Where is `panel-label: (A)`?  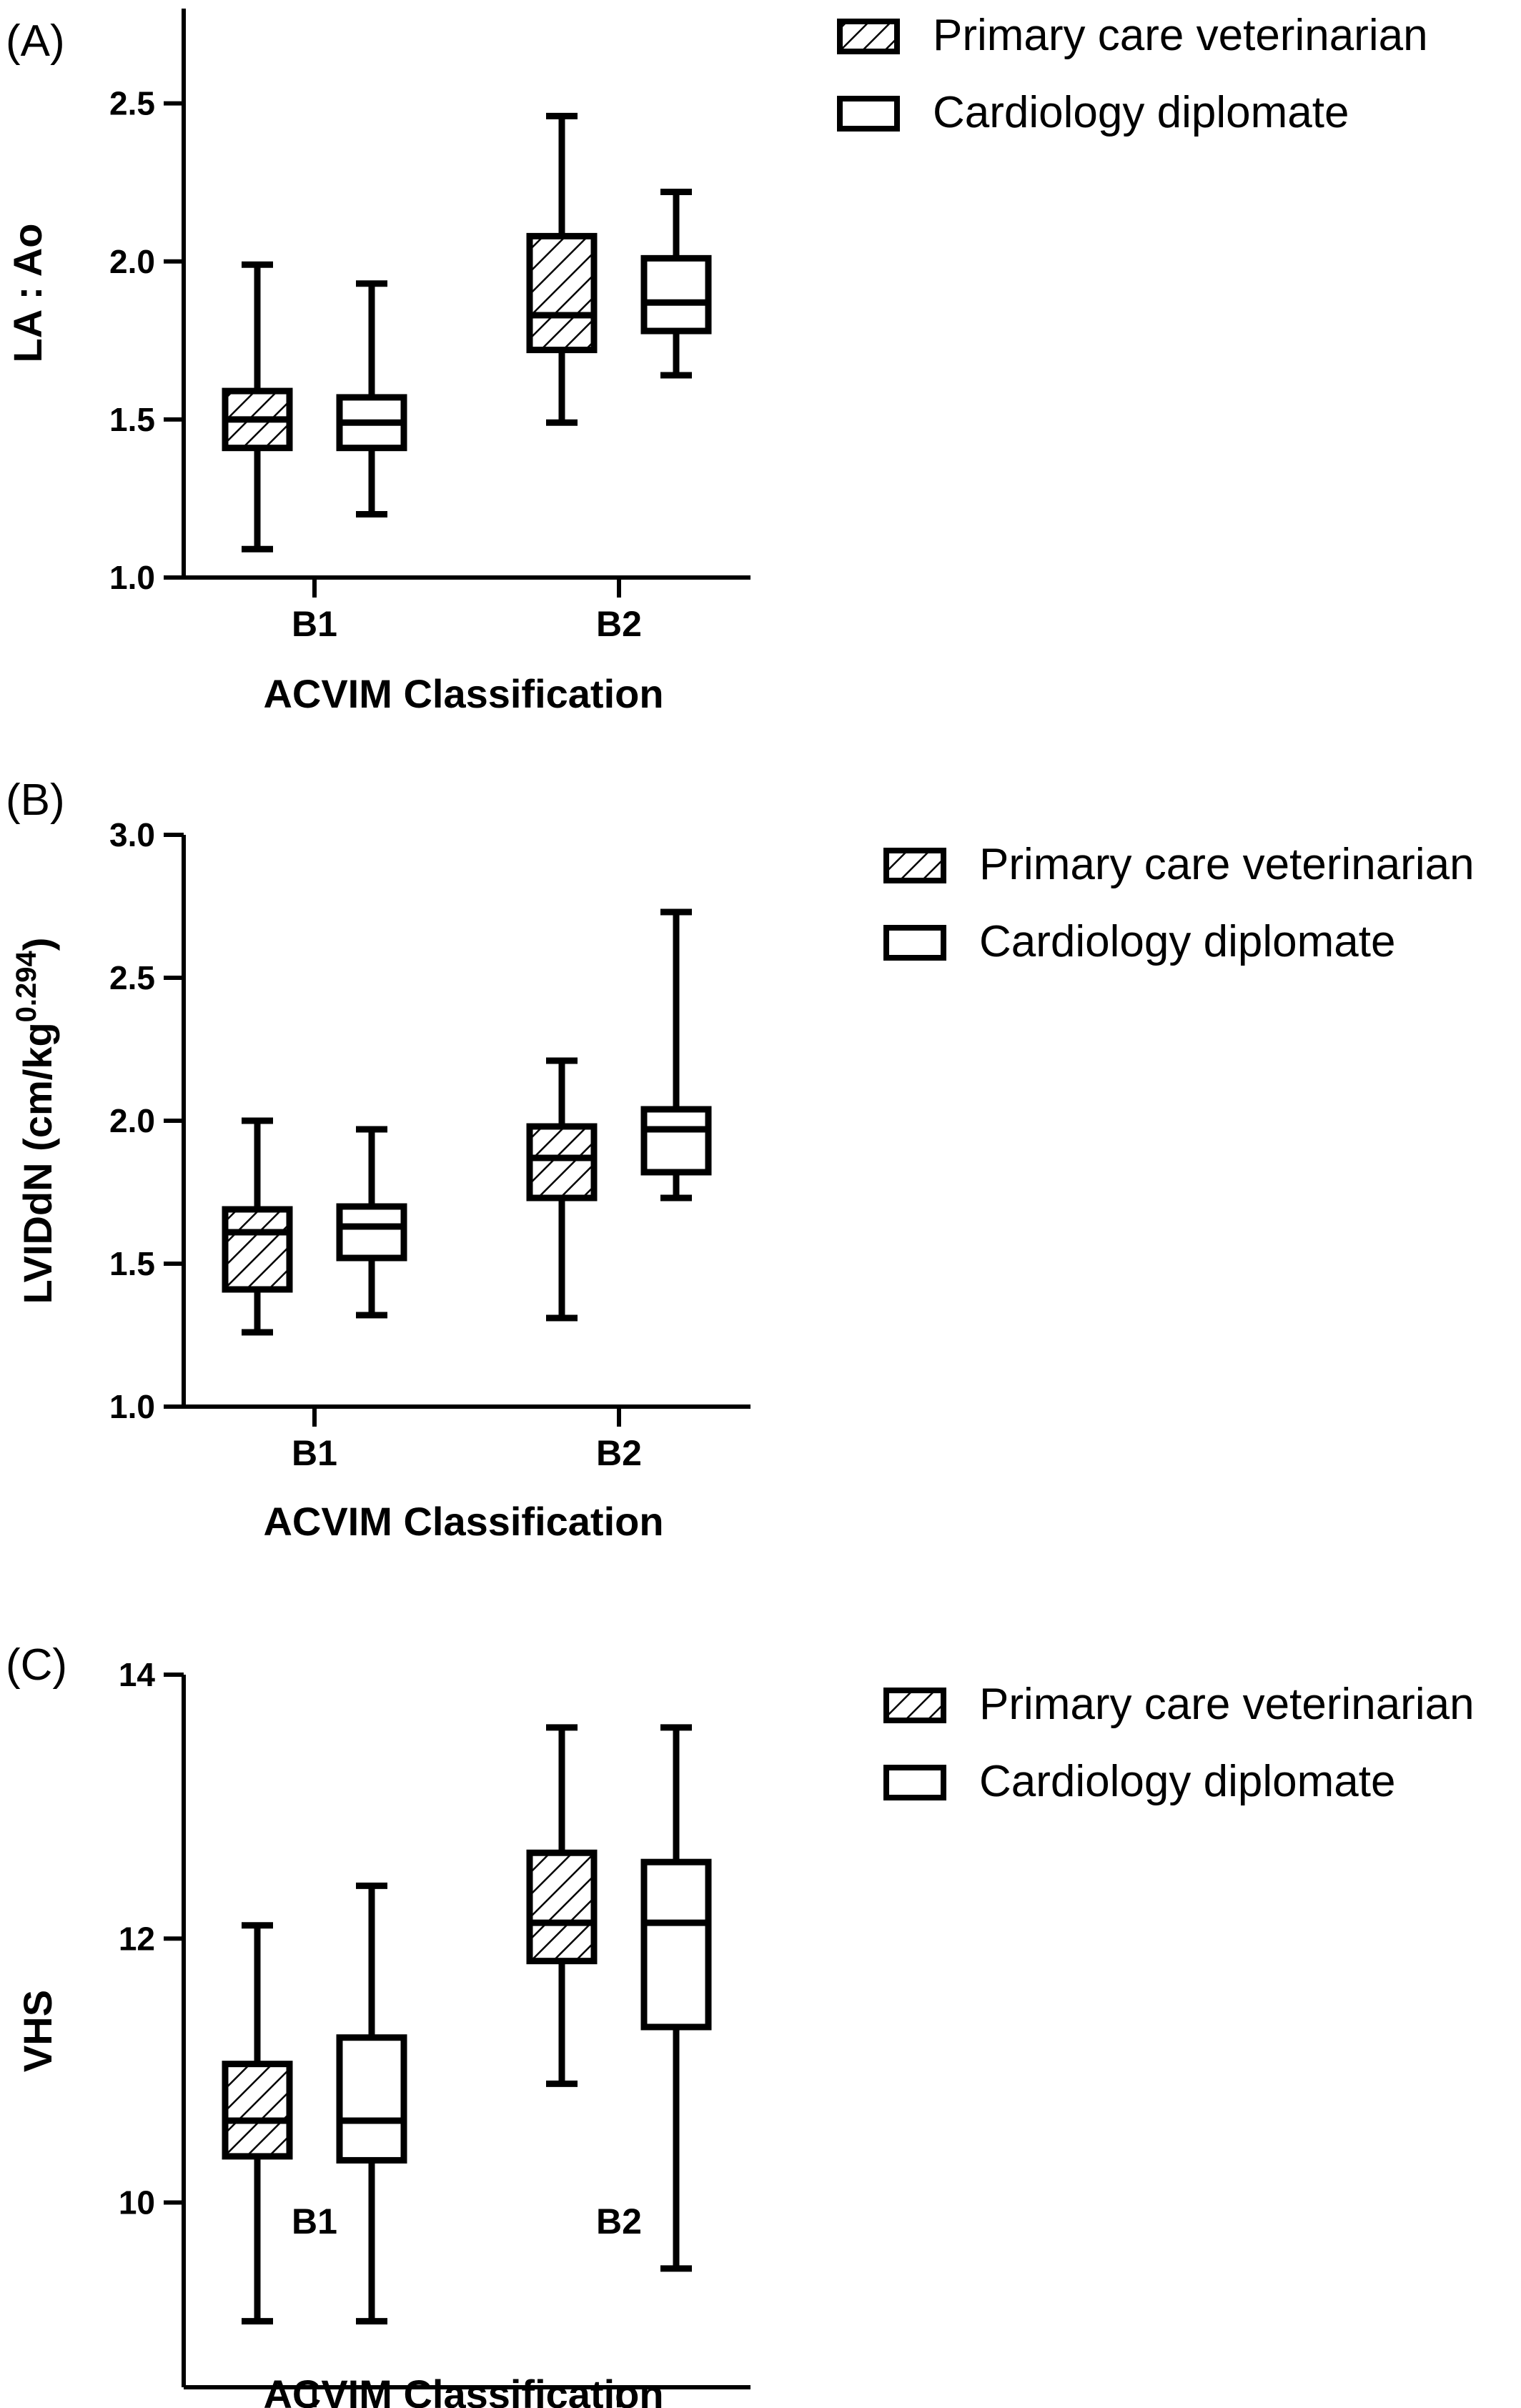
panel-label: (A) is located at coordinates (35, 41).